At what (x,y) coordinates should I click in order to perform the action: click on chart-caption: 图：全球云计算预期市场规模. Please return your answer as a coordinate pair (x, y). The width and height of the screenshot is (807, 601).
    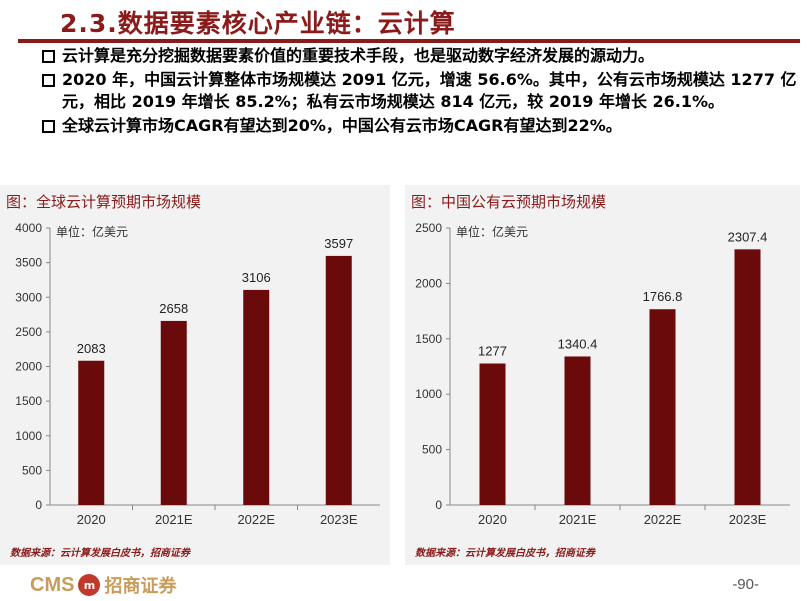
    Looking at the image, I should click on (104, 202).